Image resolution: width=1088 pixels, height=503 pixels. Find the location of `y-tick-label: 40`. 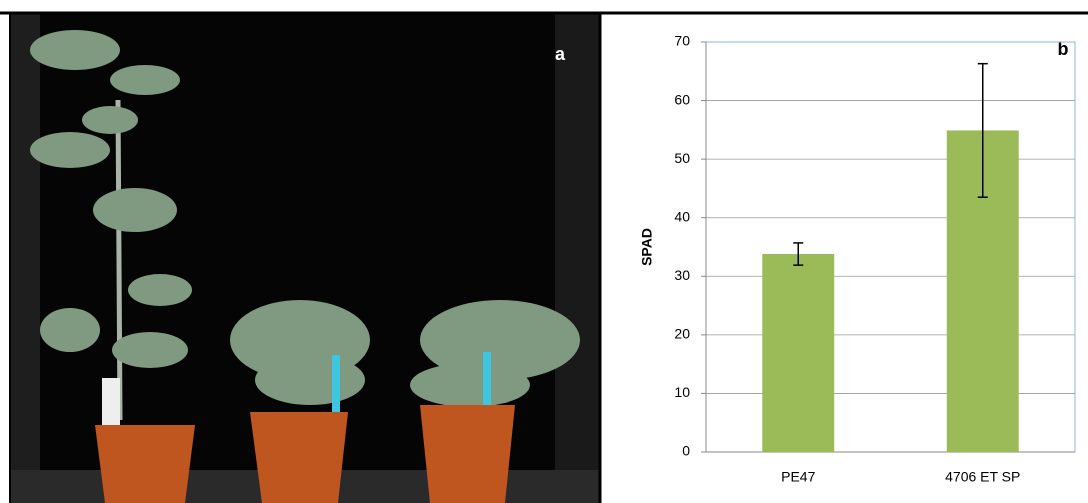

y-tick-label: 40 is located at coordinates (682, 216).